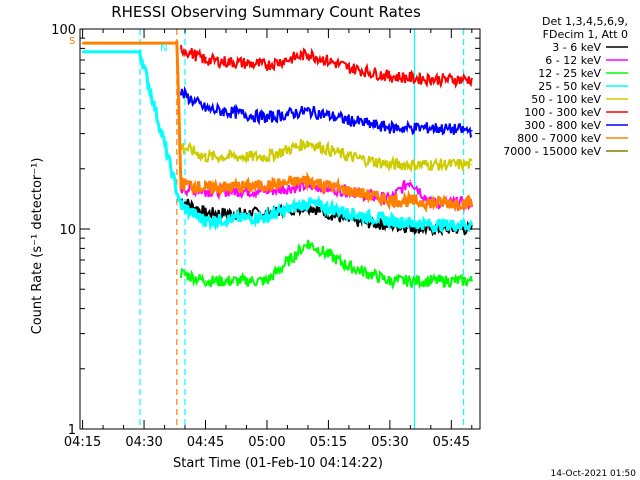  Describe the element at coordinates (566, 99) in the screenshot. I see `legend-label: 50 - 100 keV` at that location.